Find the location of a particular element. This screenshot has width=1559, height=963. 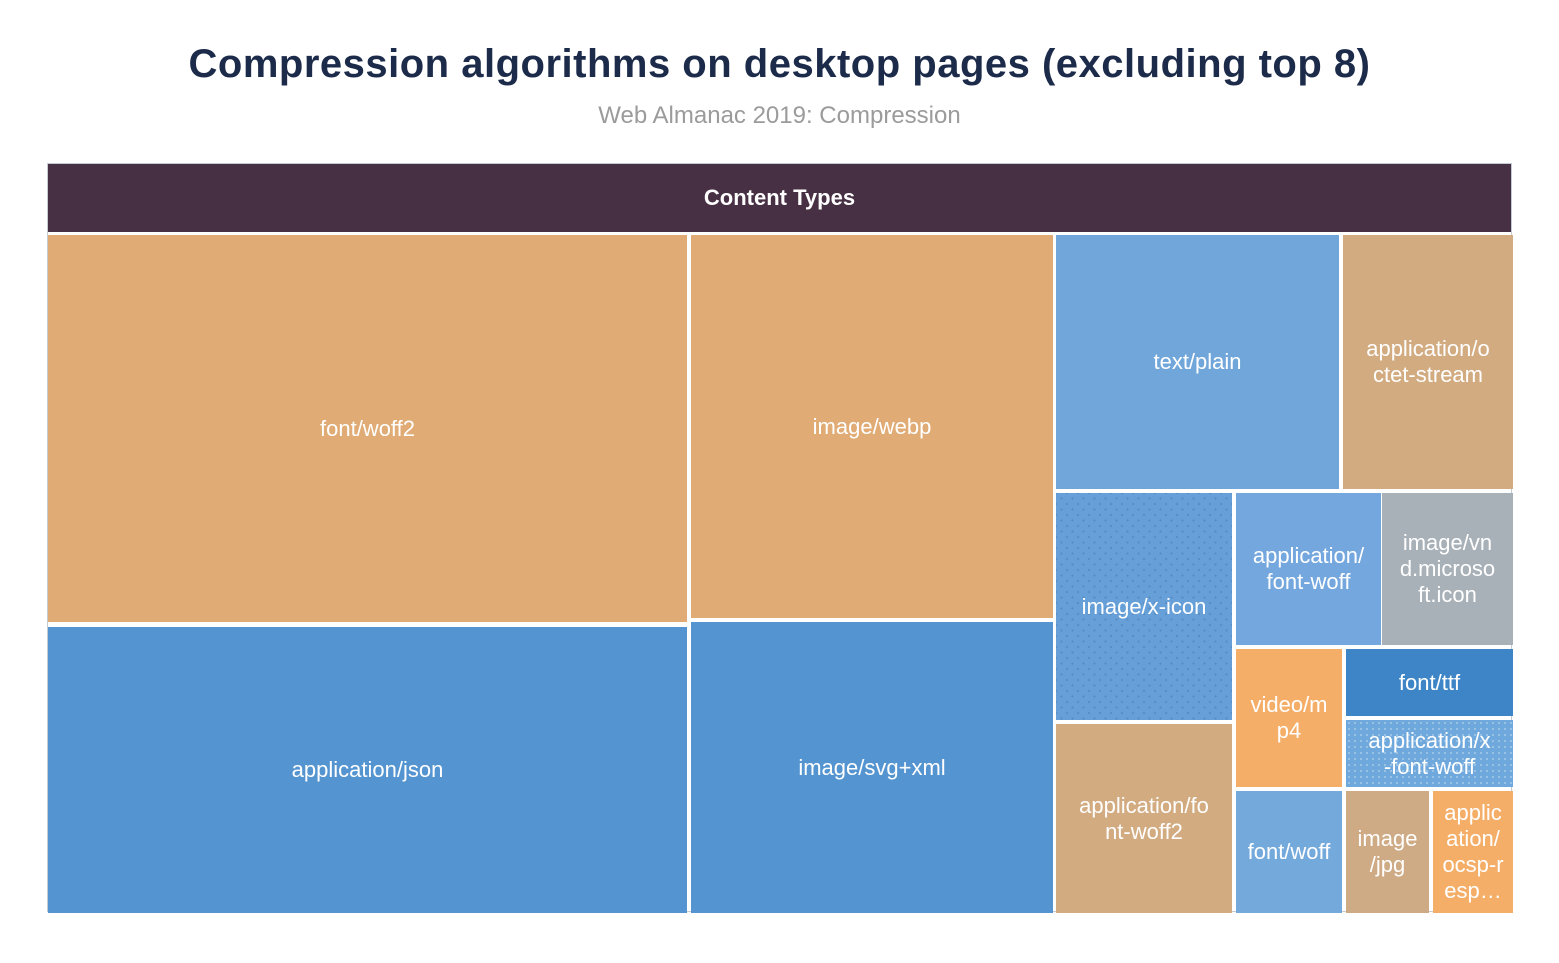

treemap-cell-image-vnd-microsoft-icon: image/vn d.microso ft.icon is located at coordinates (1447, 569).